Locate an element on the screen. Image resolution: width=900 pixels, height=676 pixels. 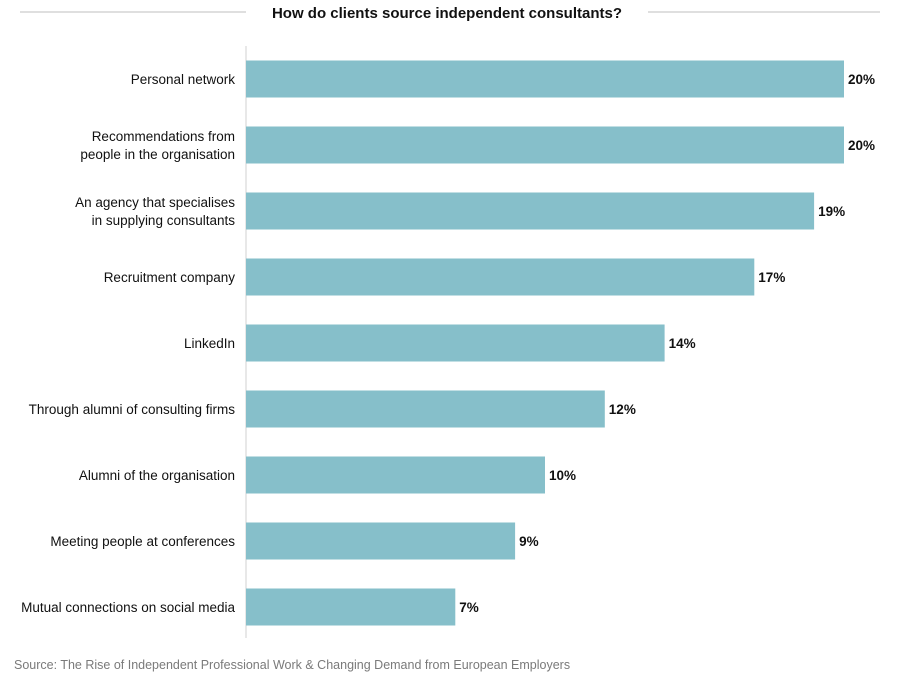
category-label-2-line-0: An agency that specialises is located at coordinates (155, 202).